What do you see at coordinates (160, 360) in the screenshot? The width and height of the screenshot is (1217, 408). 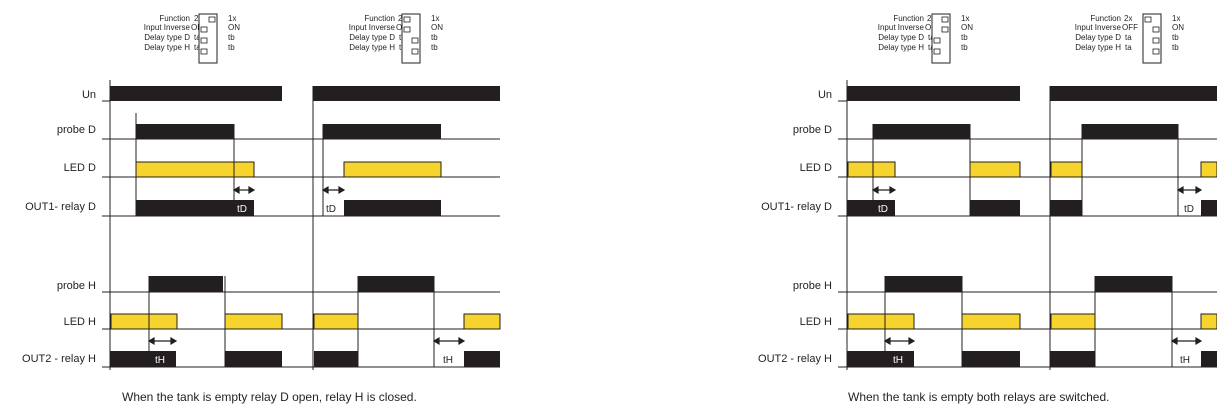 I see `th-label: tH` at bounding box center [160, 360].